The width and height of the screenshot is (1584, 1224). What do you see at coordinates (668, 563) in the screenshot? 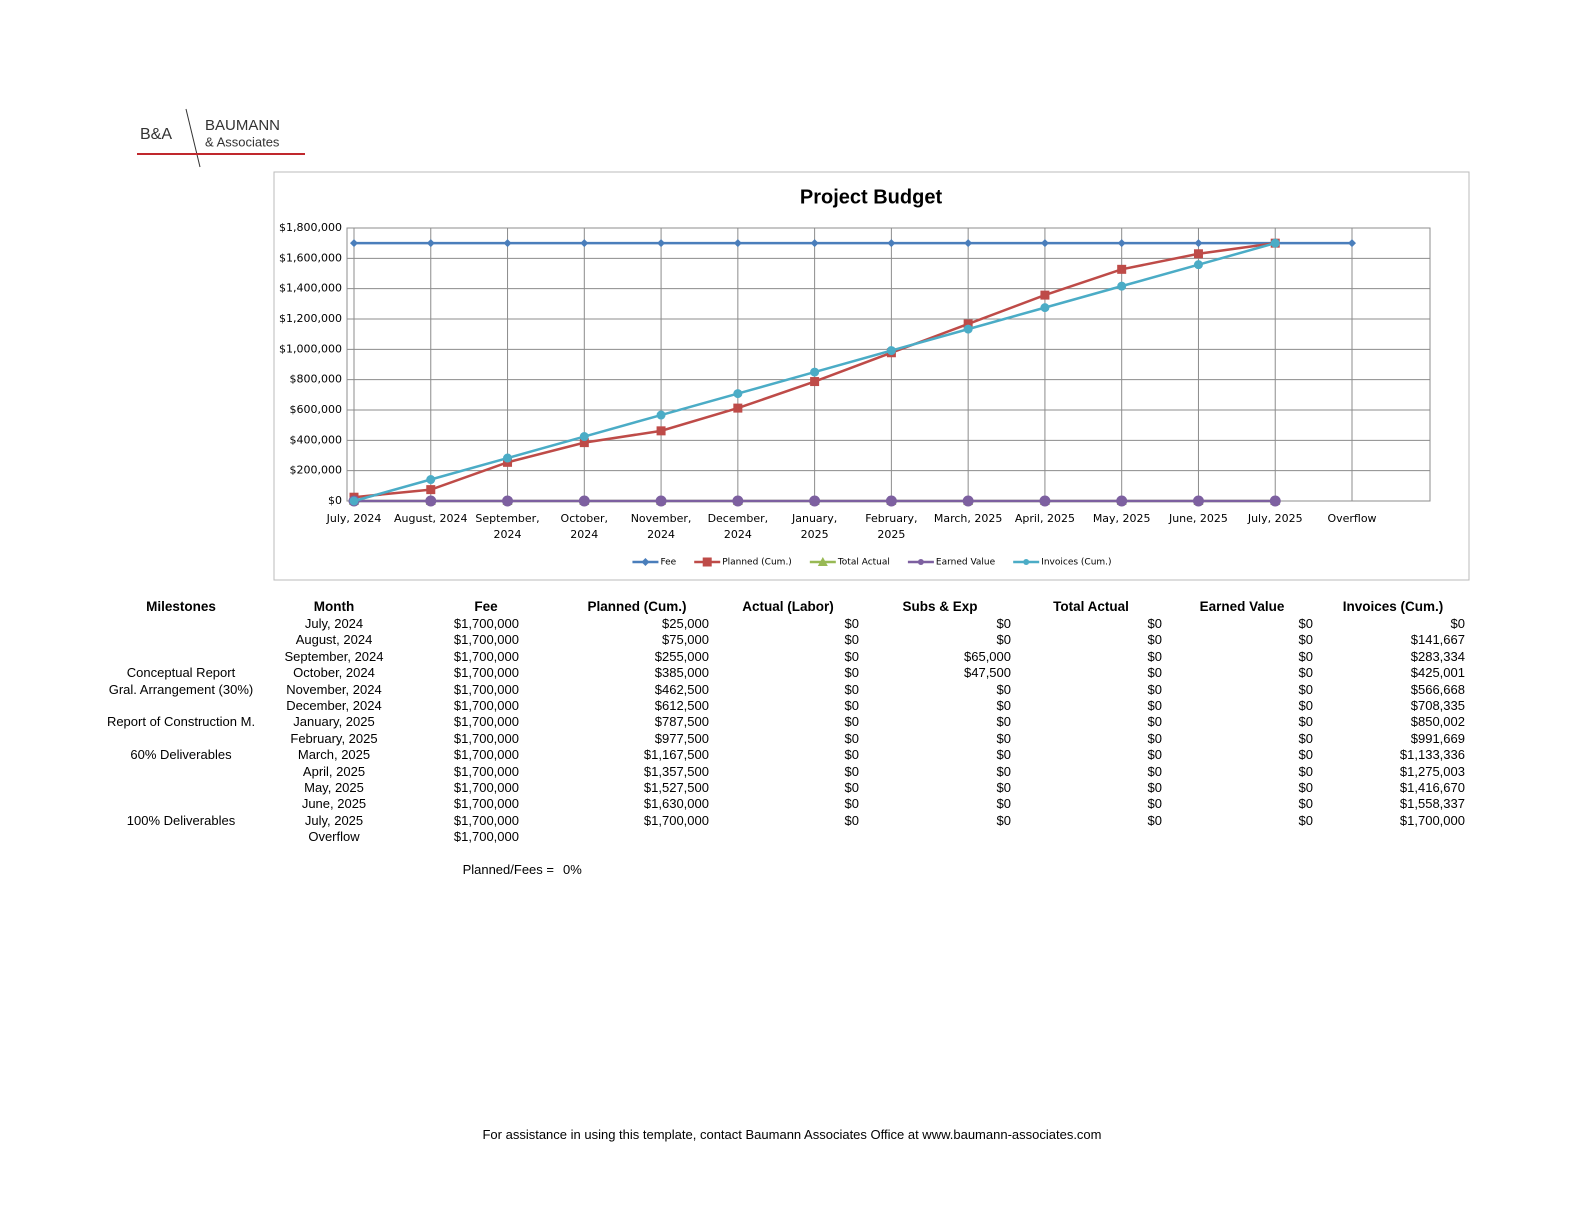
I see `legend-label: Fee` at bounding box center [668, 563].